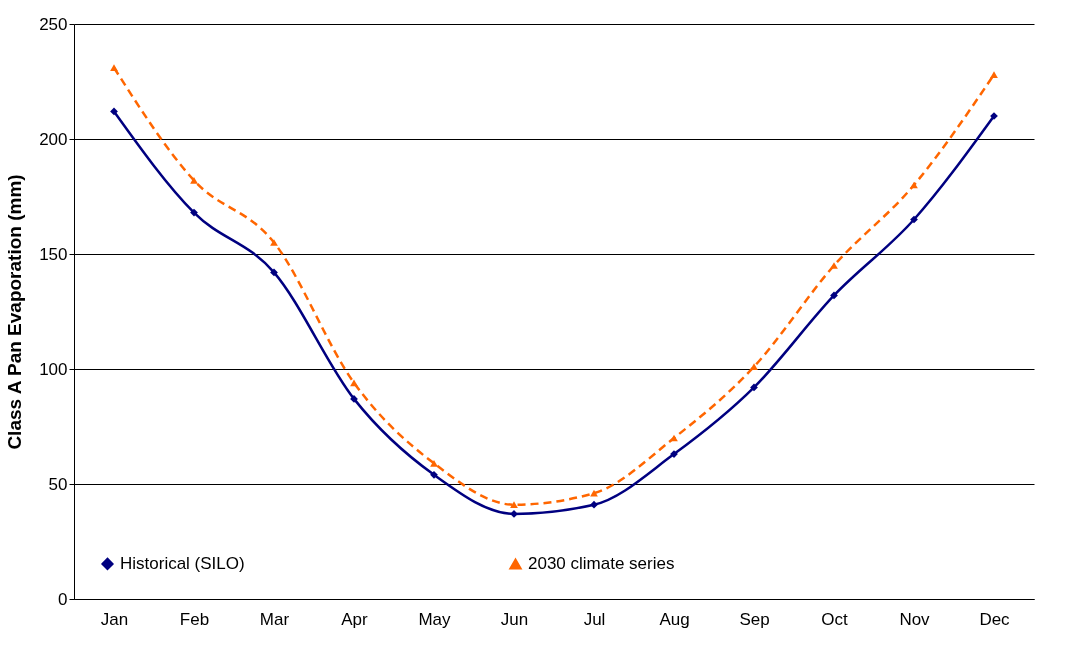 This screenshot has width=1080, height=655. What do you see at coordinates (674, 619) in the screenshot?
I see `x-tick-label: Aug` at bounding box center [674, 619].